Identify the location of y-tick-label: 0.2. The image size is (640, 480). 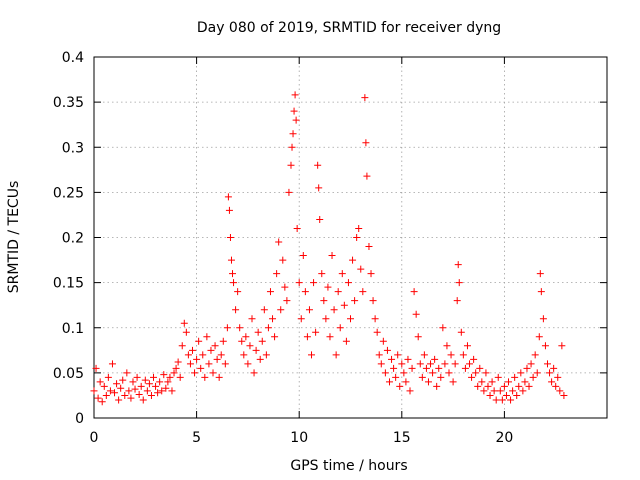
(73, 239).